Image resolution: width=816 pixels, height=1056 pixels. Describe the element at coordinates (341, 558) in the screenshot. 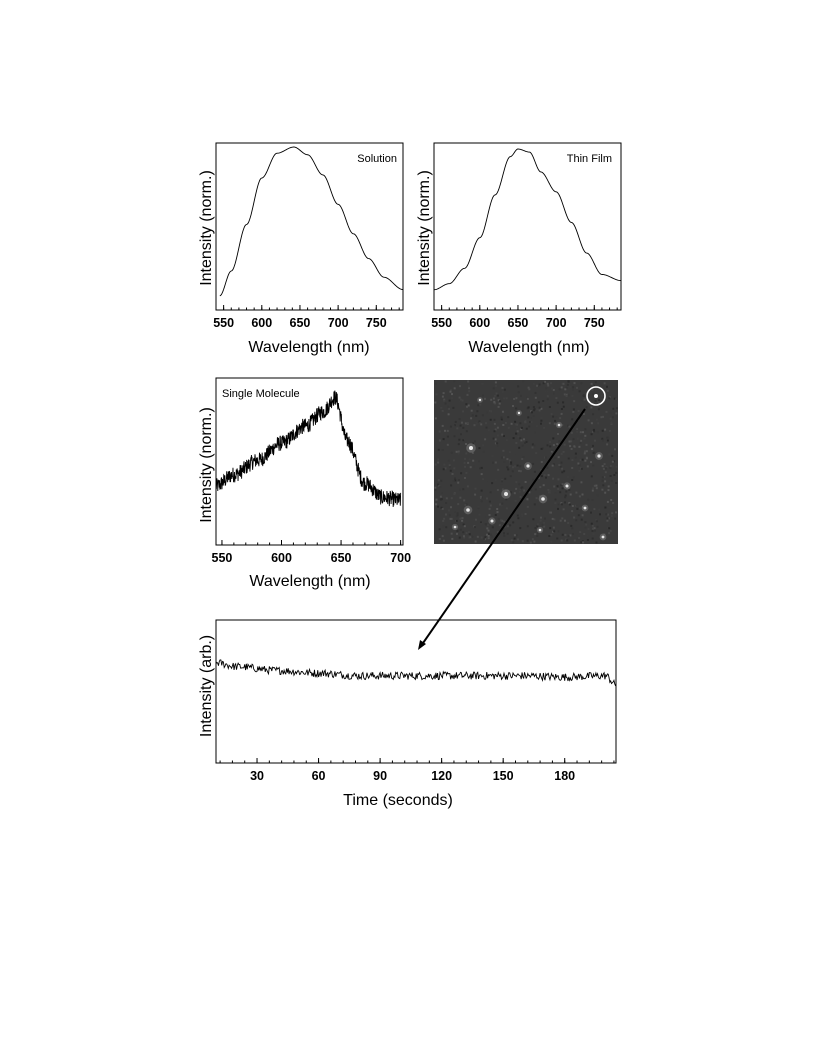

I see `x-tick-label: 650` at that location.